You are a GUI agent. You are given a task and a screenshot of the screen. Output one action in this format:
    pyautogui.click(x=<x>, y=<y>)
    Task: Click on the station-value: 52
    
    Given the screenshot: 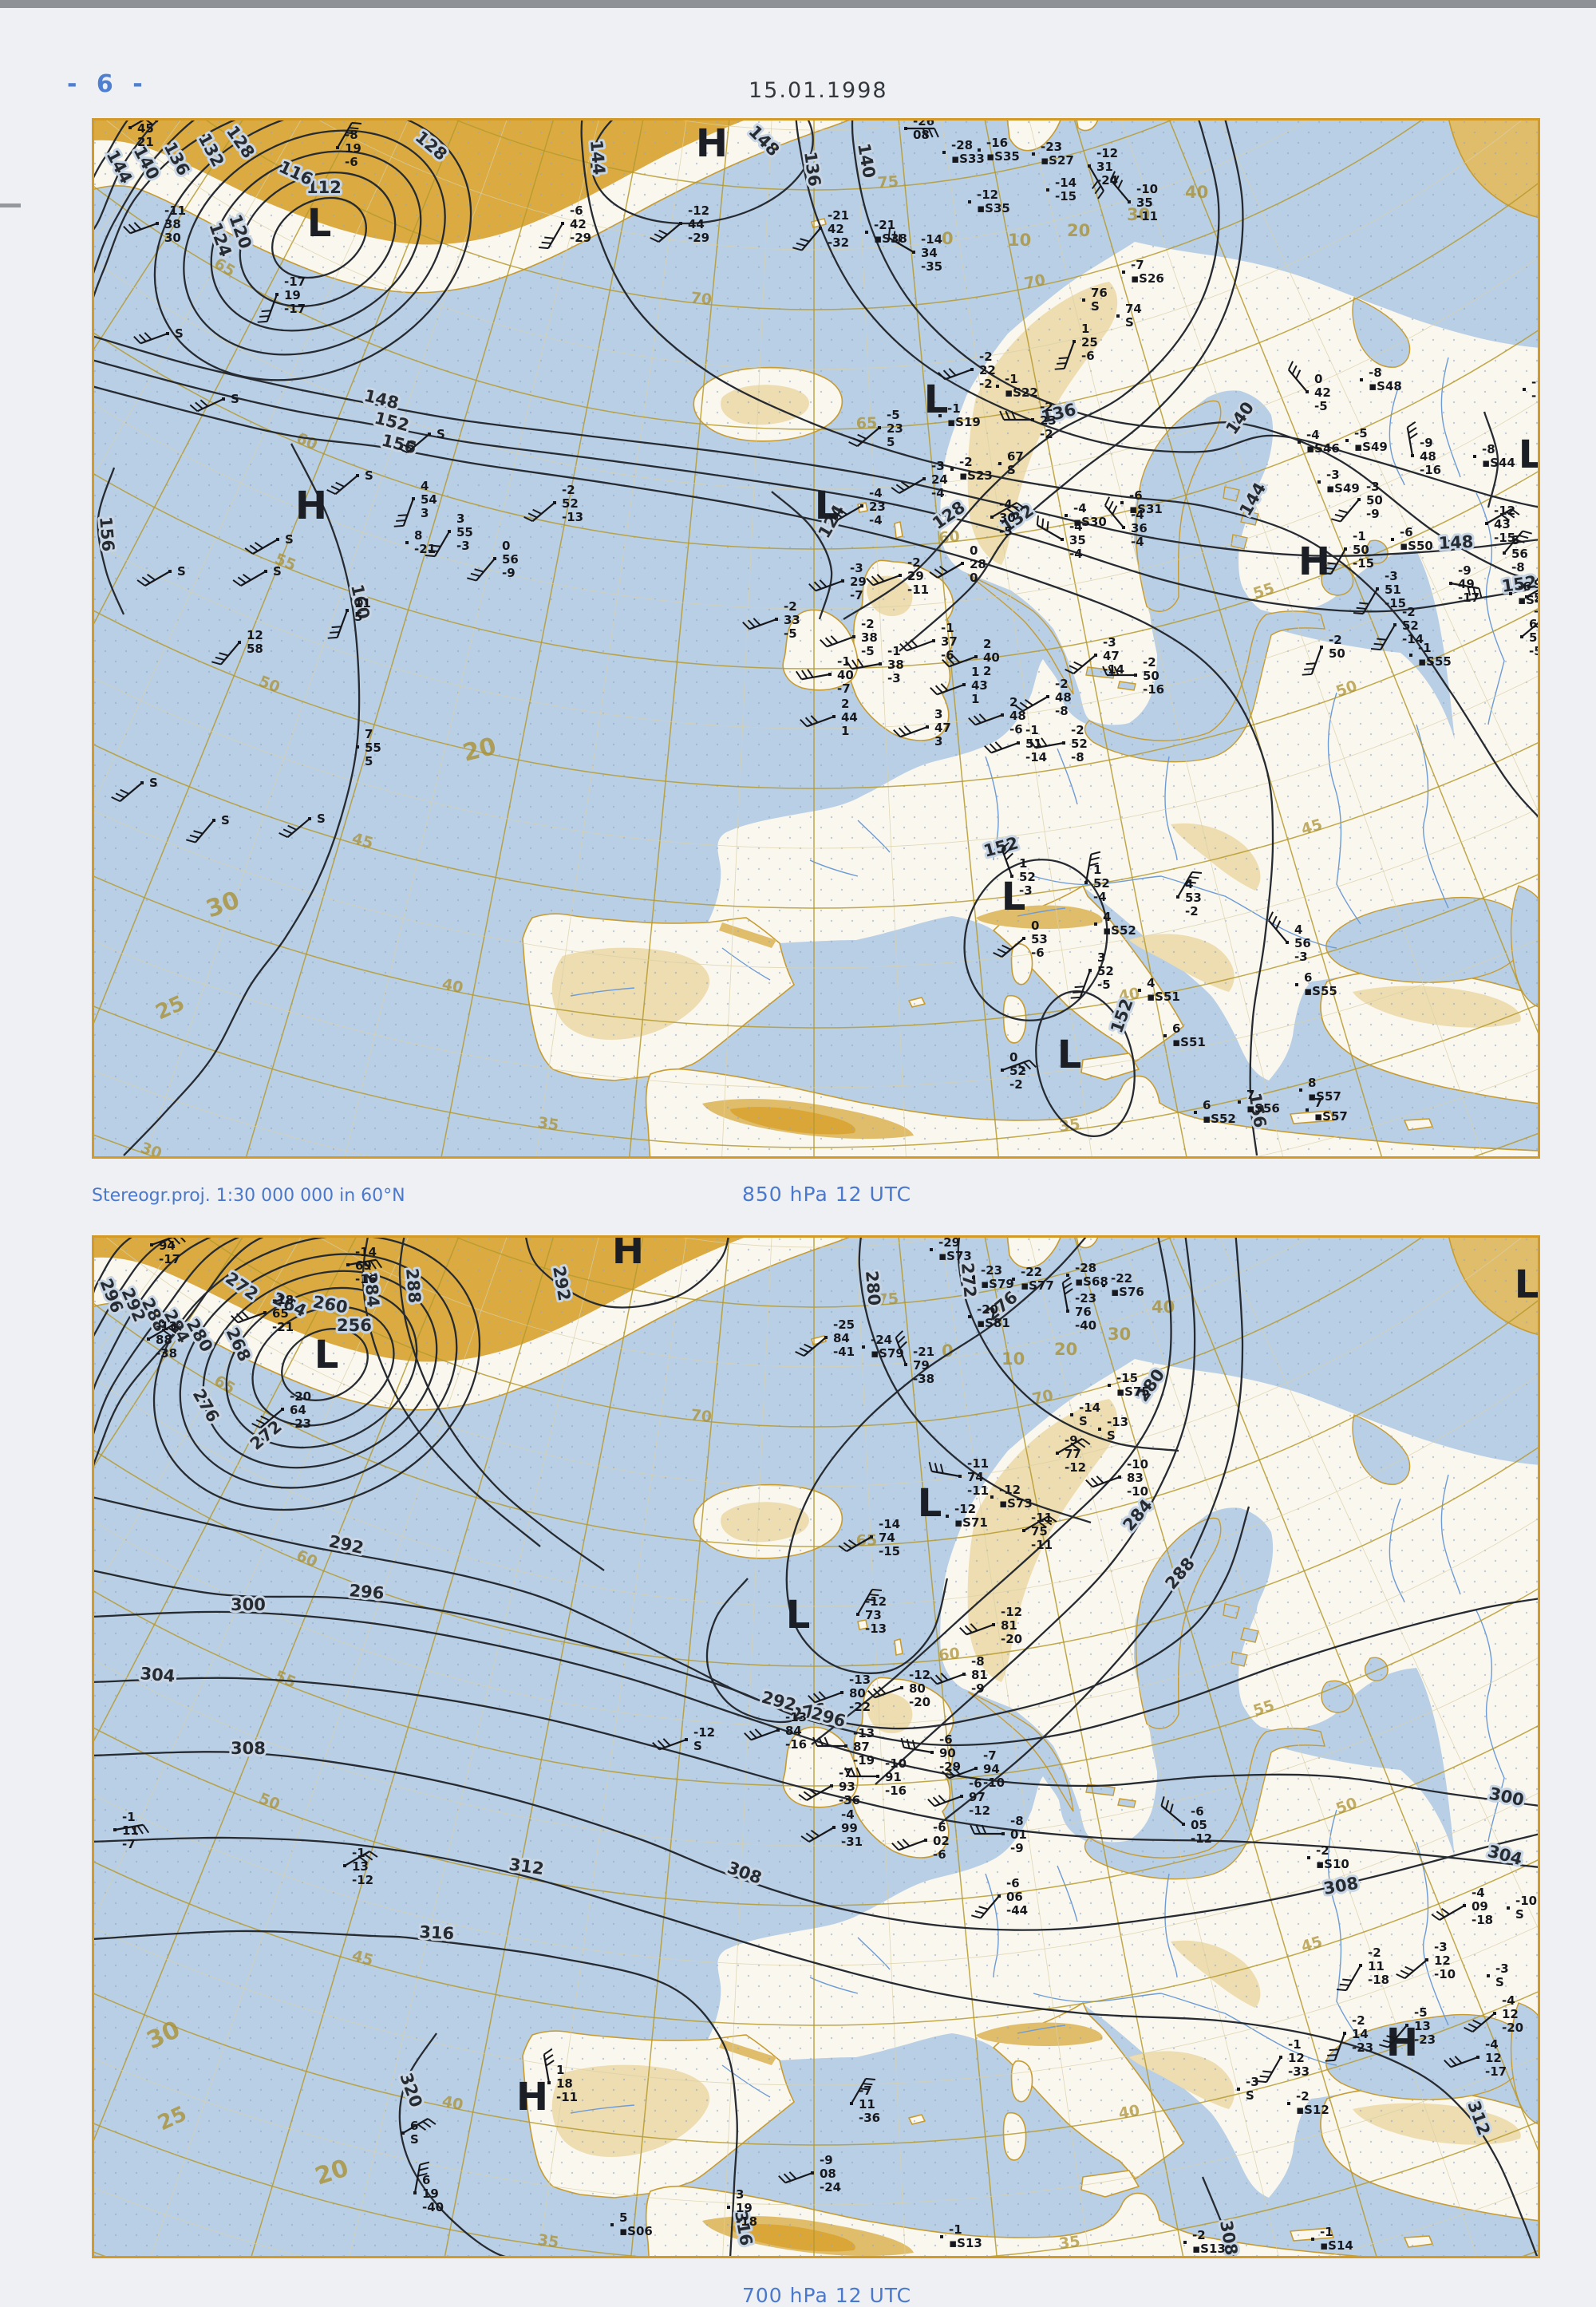 What is the action you would take?
    pyautogui.click(x=1101, y=883)
    